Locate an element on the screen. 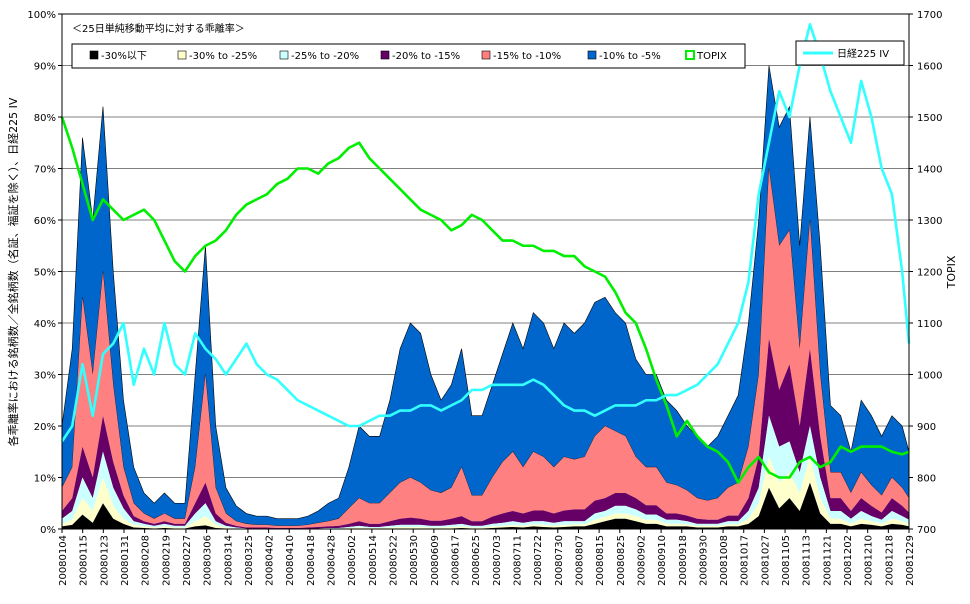 This screenshot has height=604, width=970. left-tick-label: 60% is located at coordinates (45, 221).